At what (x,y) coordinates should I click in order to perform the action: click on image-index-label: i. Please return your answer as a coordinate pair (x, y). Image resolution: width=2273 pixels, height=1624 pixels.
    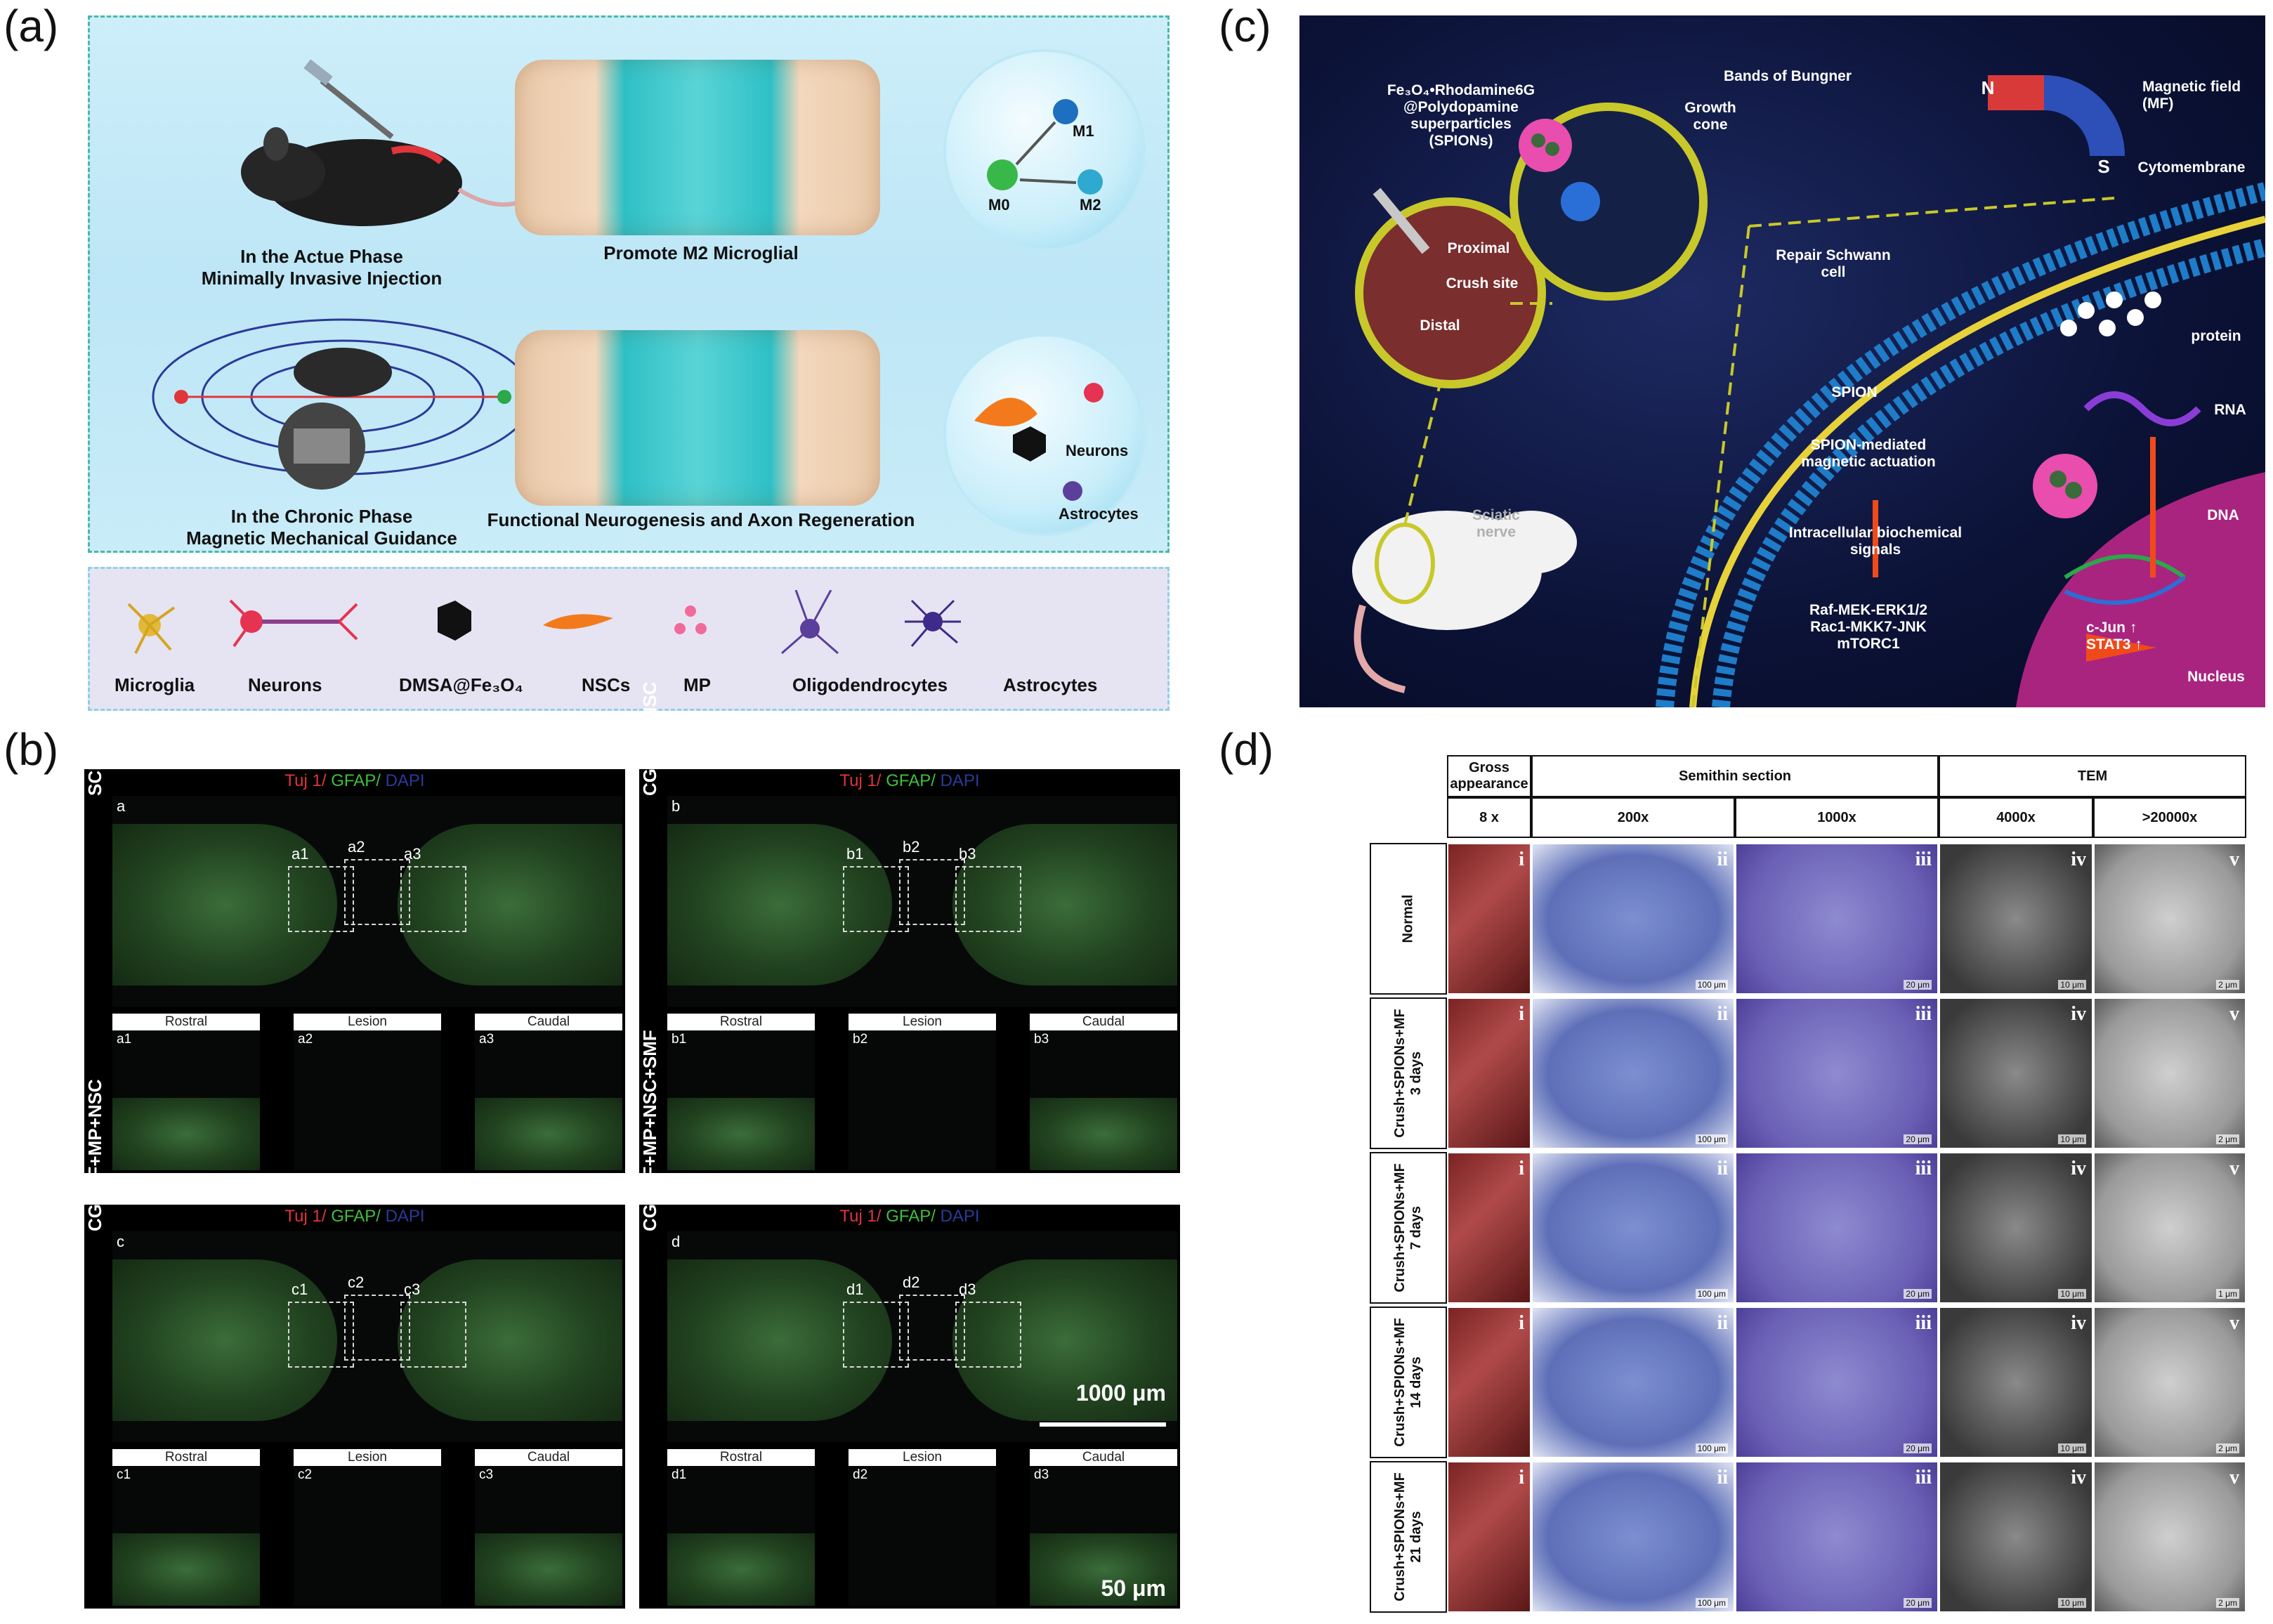
    Looking at the image, I should click on (1521, 859).